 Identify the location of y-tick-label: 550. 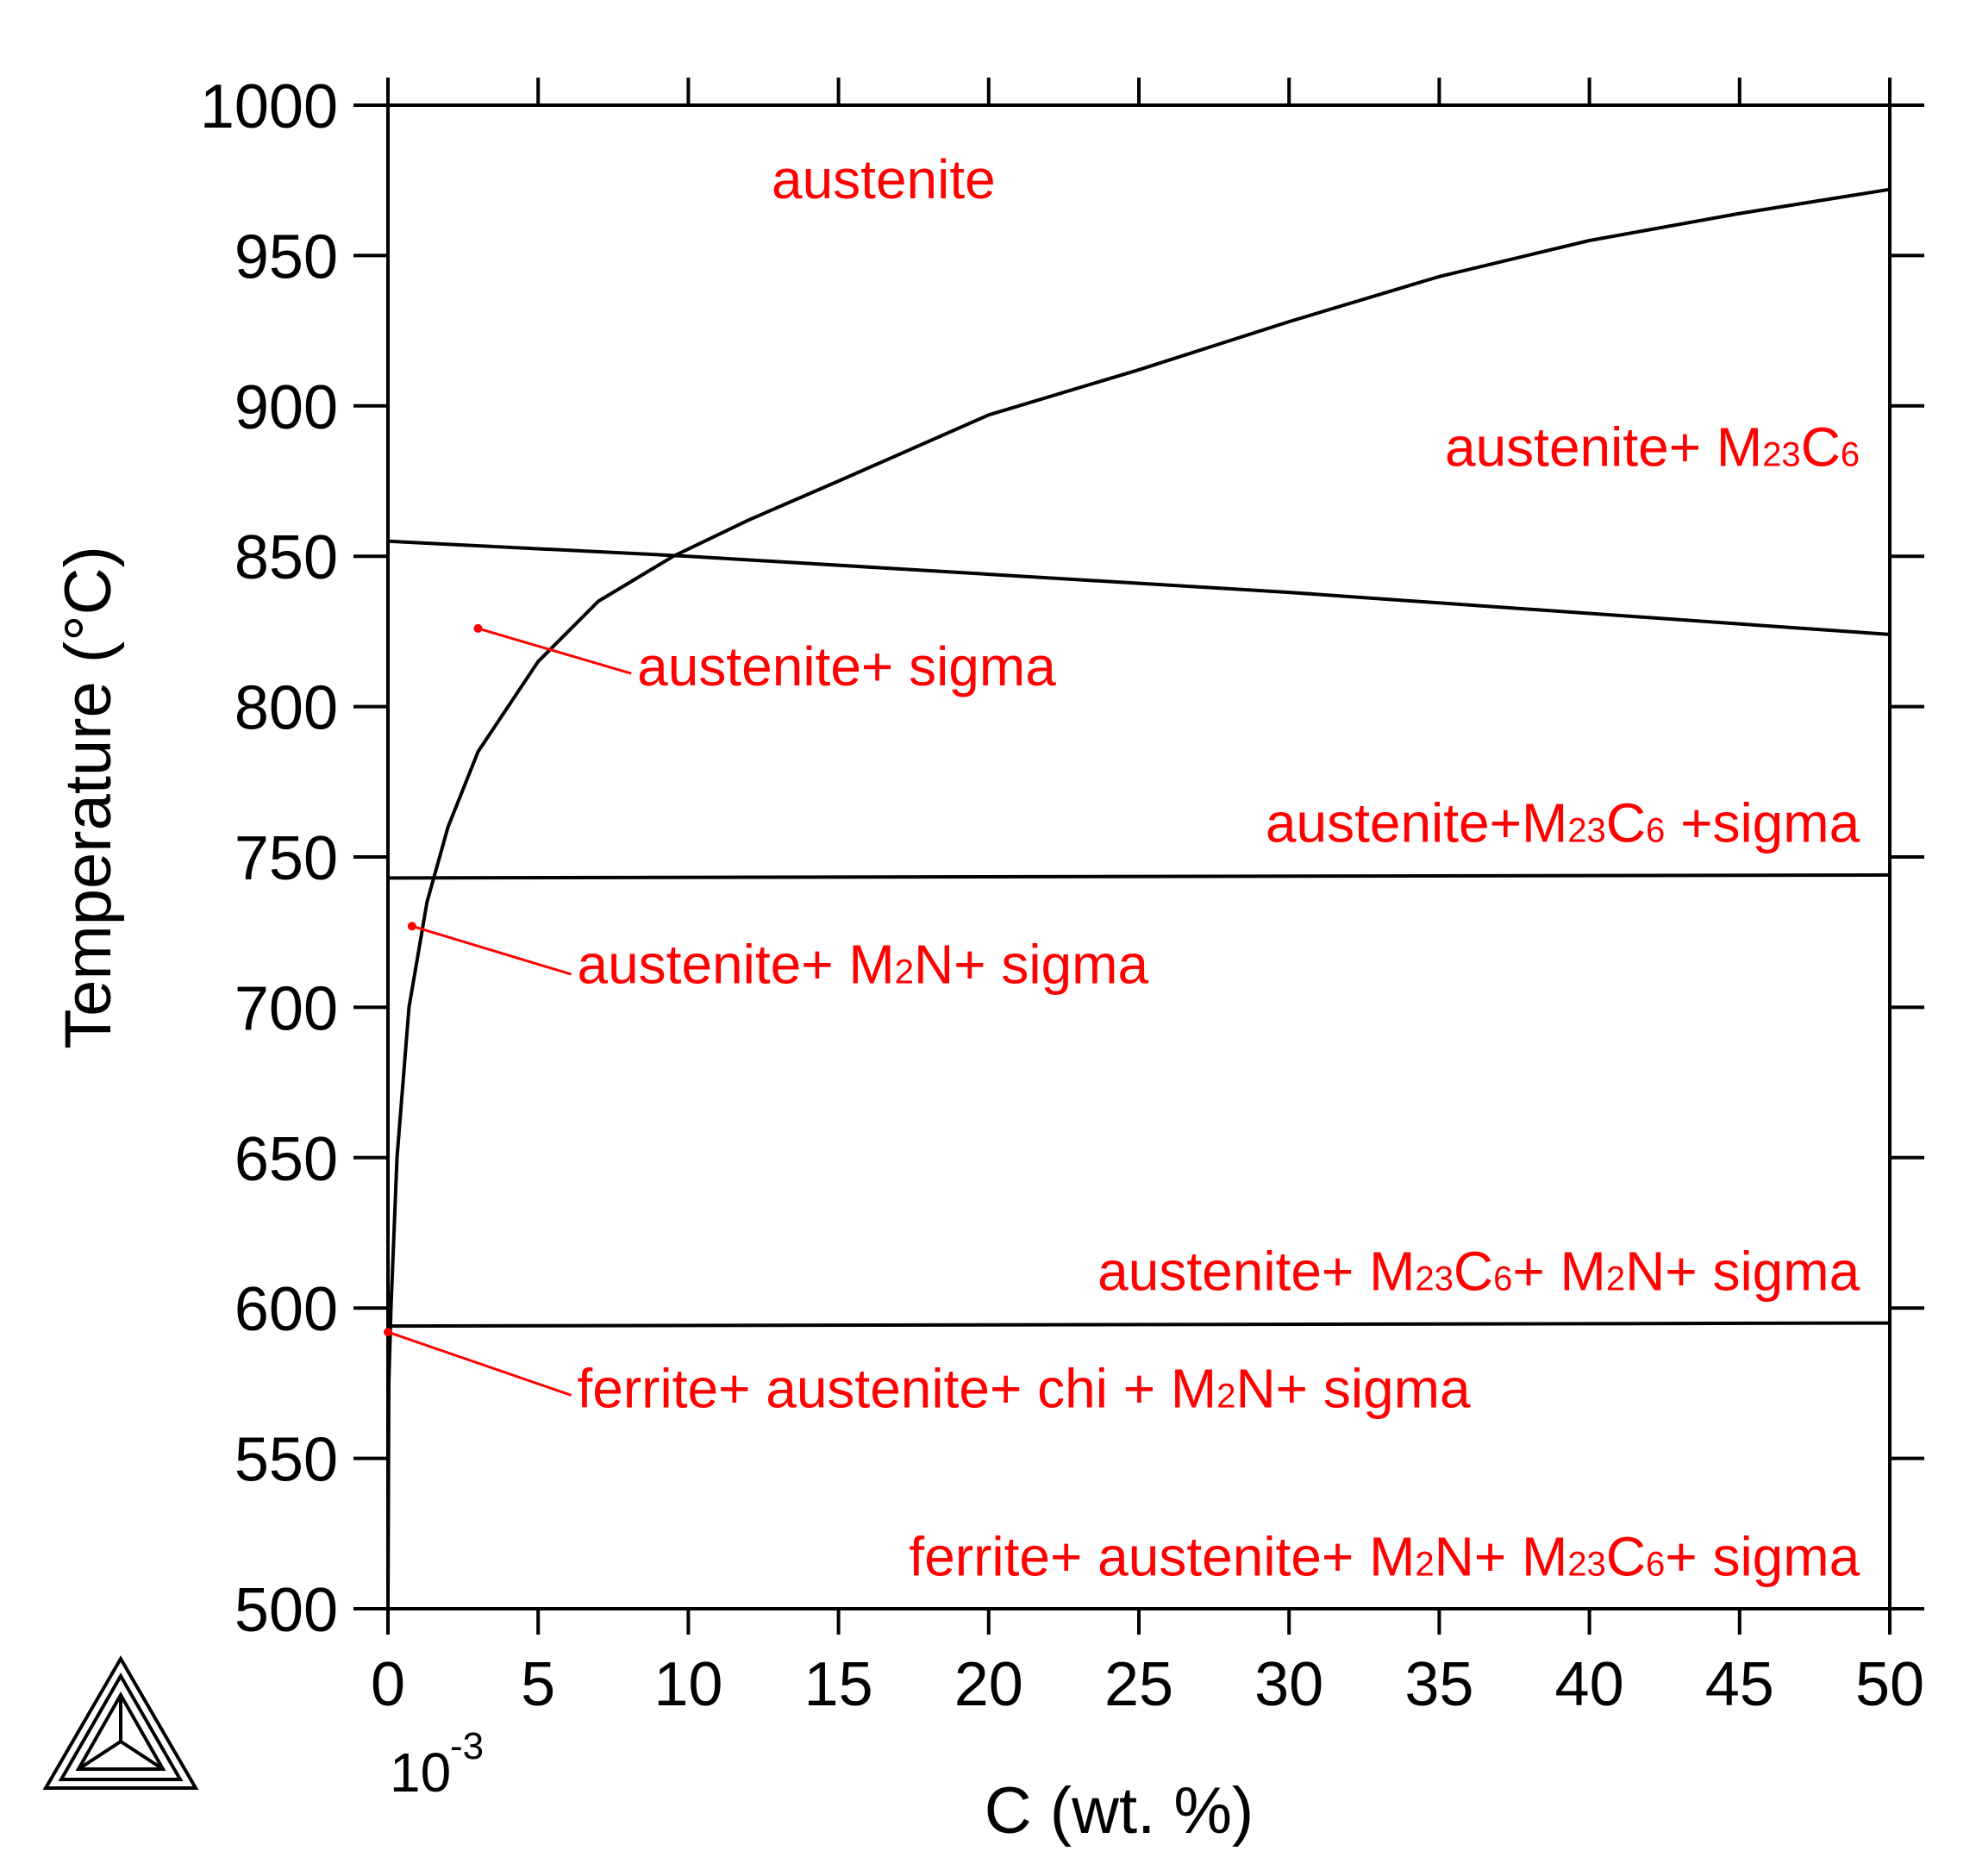
(286, 1460).